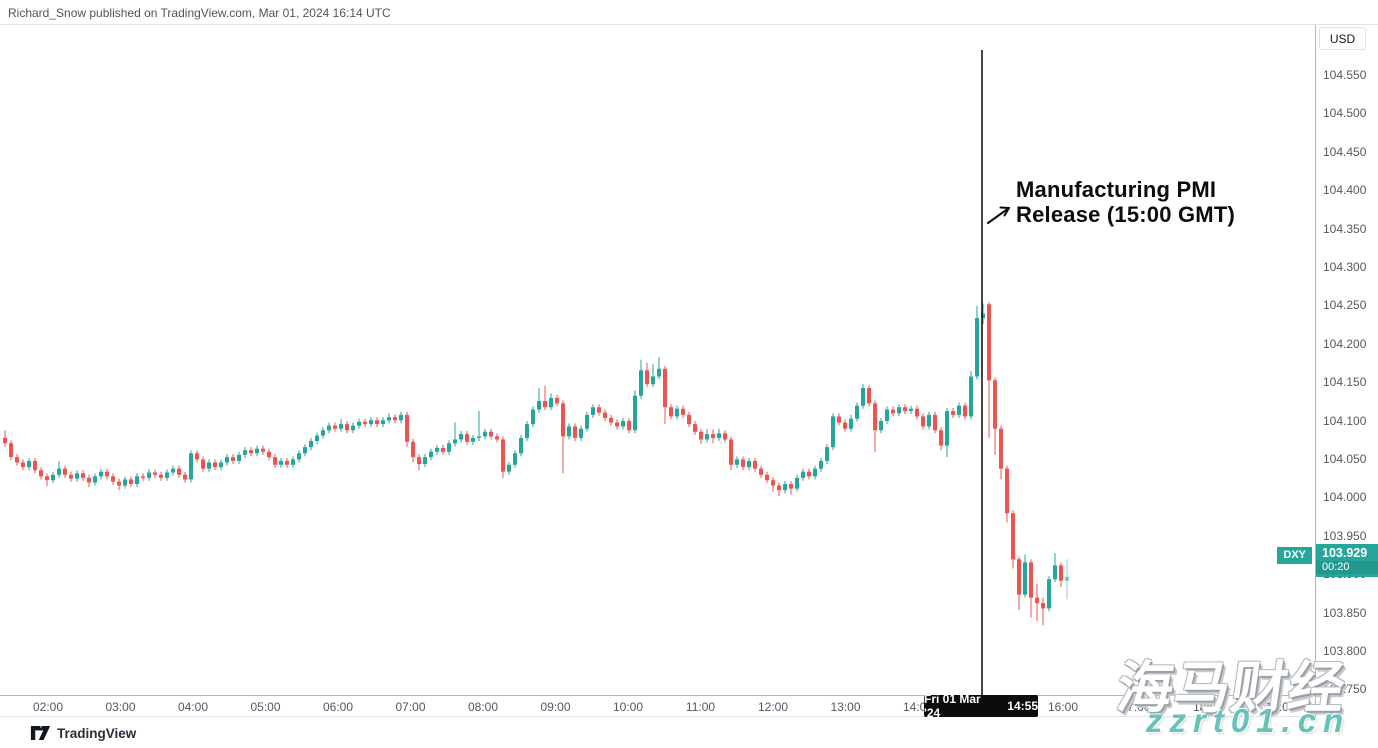 The height and width of the screenshot is (748, 1378). What do you see at coordinates (773, 707) in the screenshot?
I see `time-tick: 12:00` at bounding box center [773, 707].